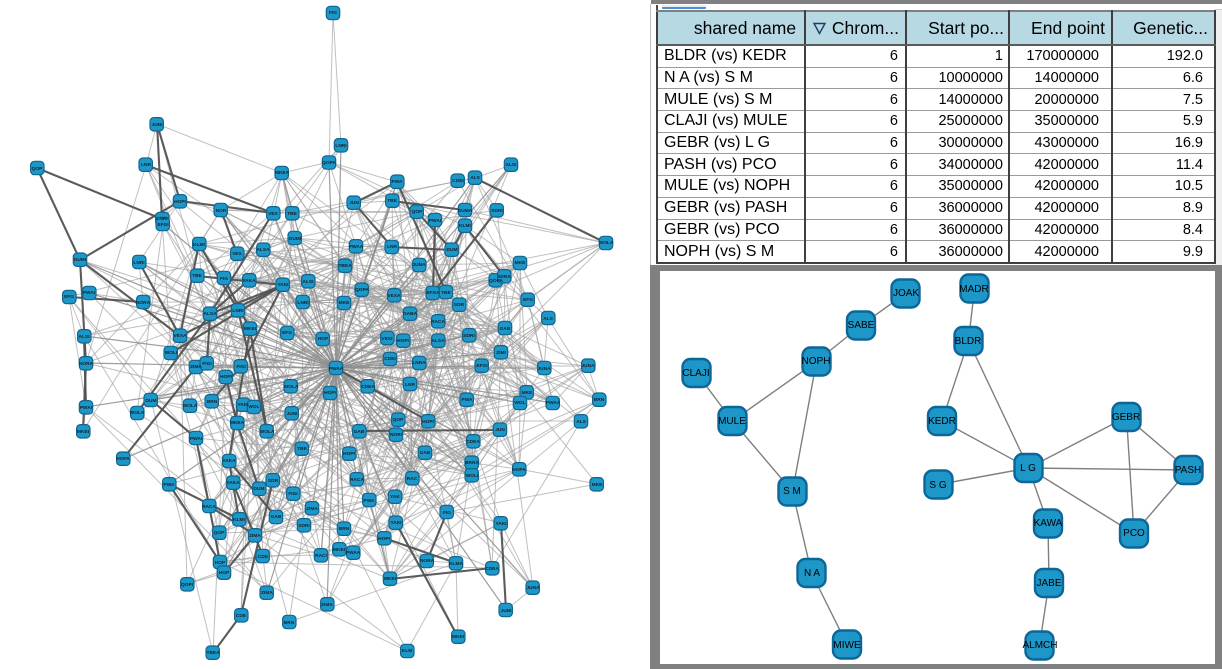  I want to click on svg-text: LNRA, so click(419, 363).